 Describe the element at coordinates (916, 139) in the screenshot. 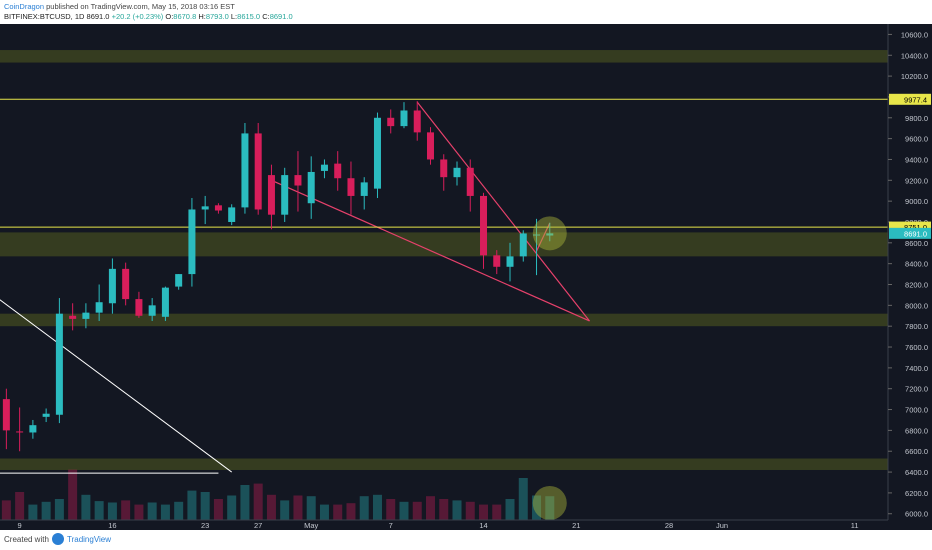

I see `y-tick-label: 9600.0` at that location.